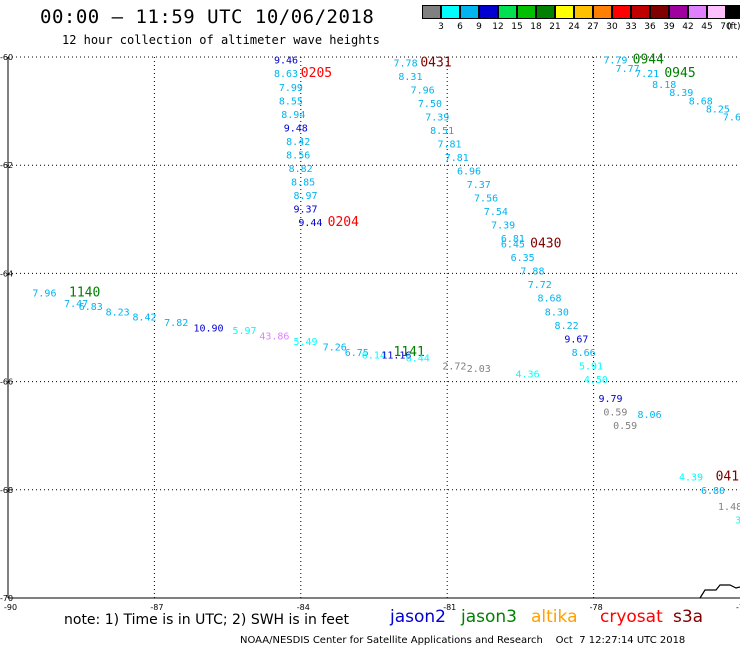  Describe the element at coordinates (208, 329) in the screenshot. I see `wave-height-value: 10.90` at that location.